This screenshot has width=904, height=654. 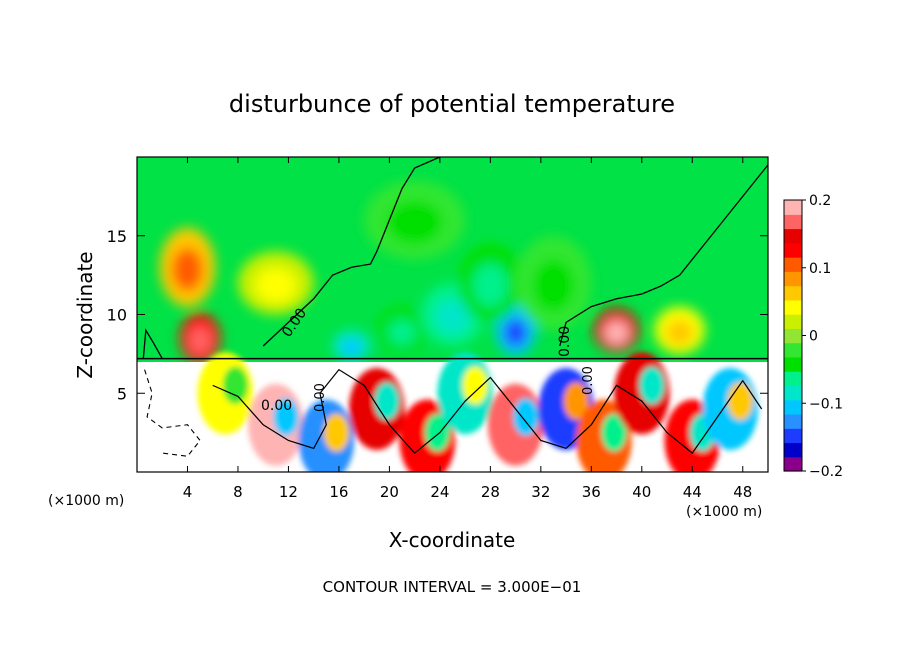 I want to click on colorbar-tick-label: 0.2, so click(x=820, y=201).